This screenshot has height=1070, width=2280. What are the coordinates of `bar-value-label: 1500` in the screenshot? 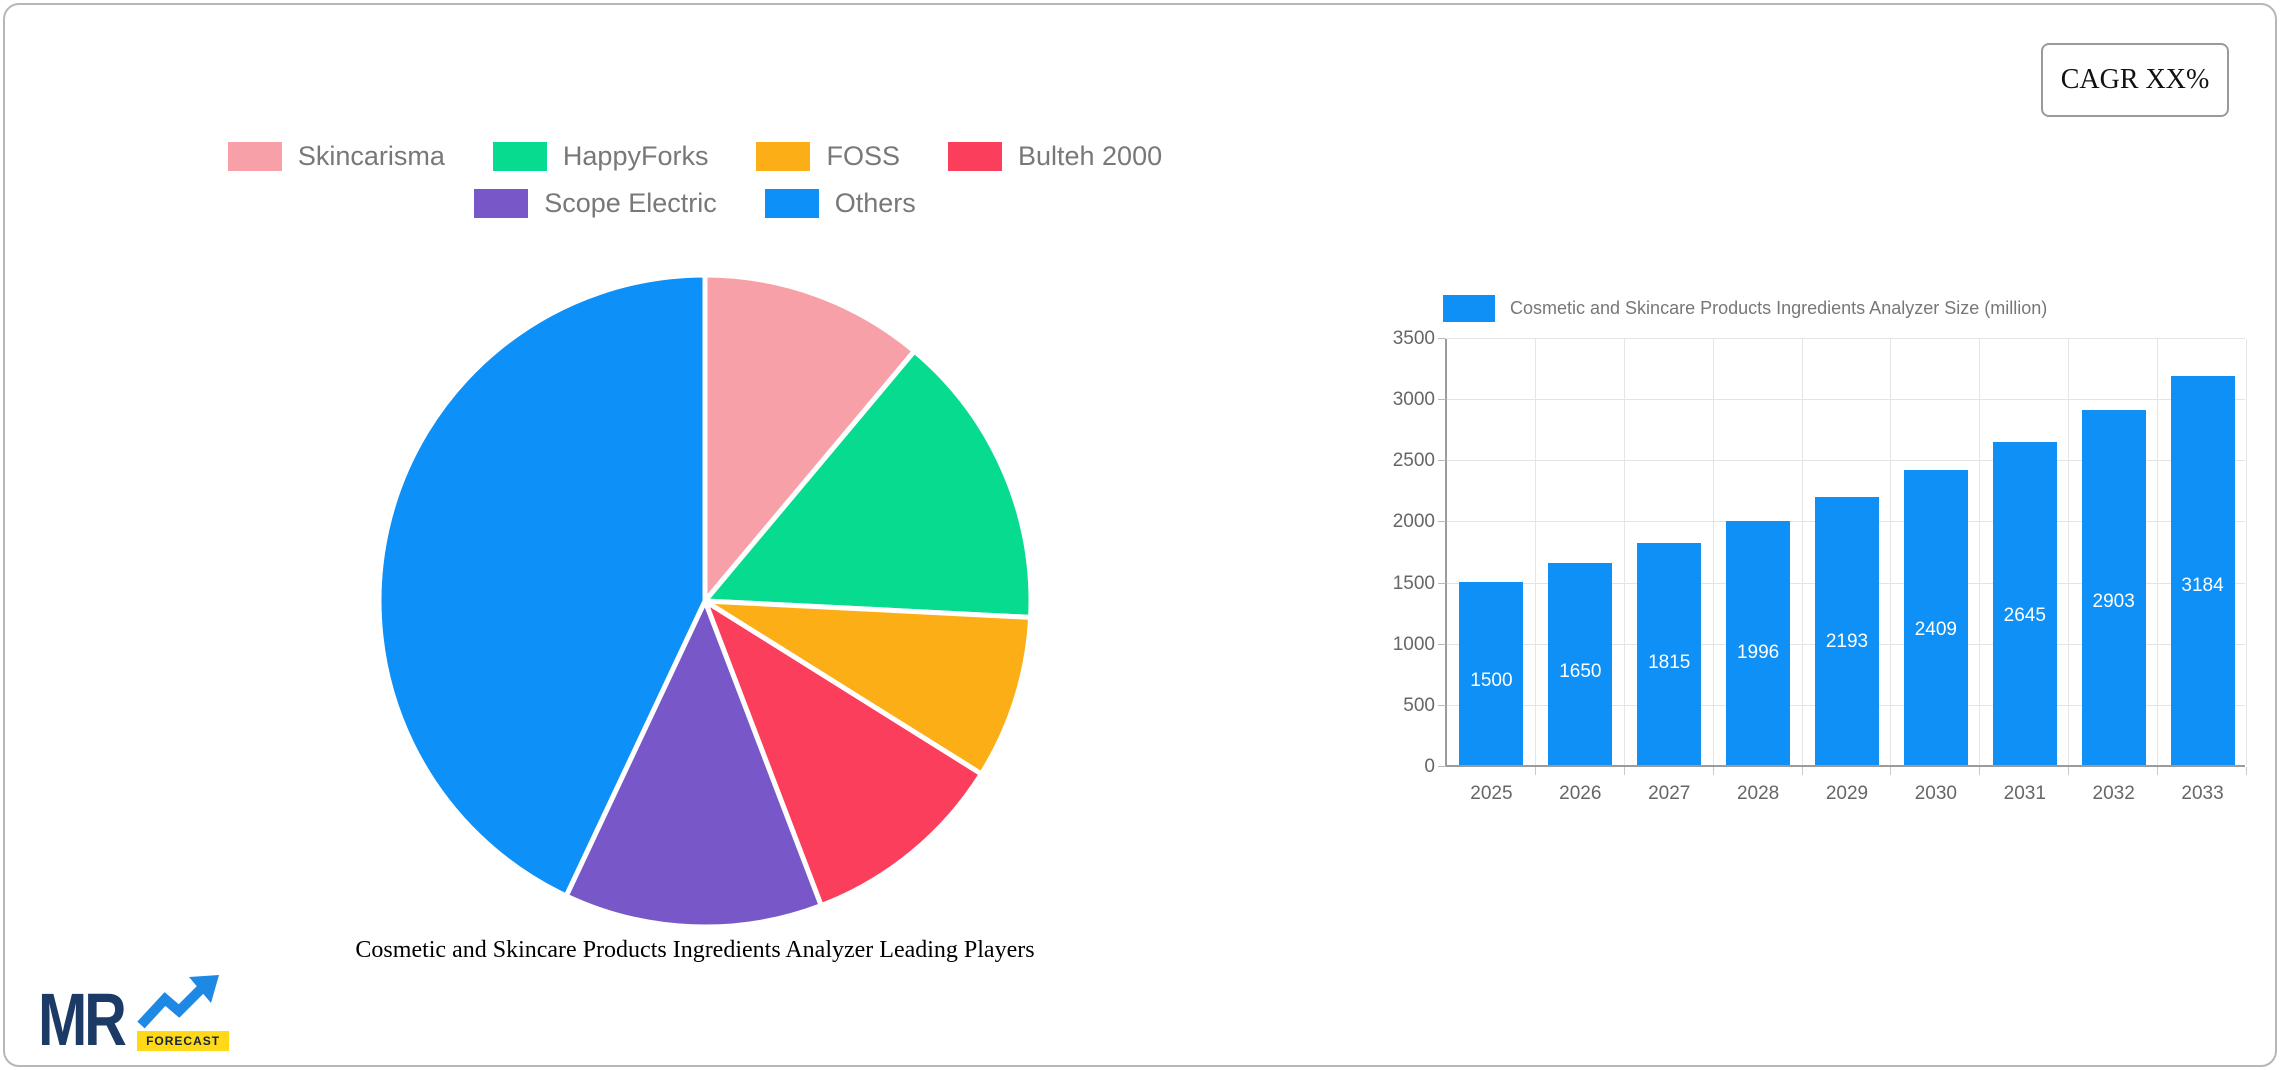 It's located at (1491, 680).